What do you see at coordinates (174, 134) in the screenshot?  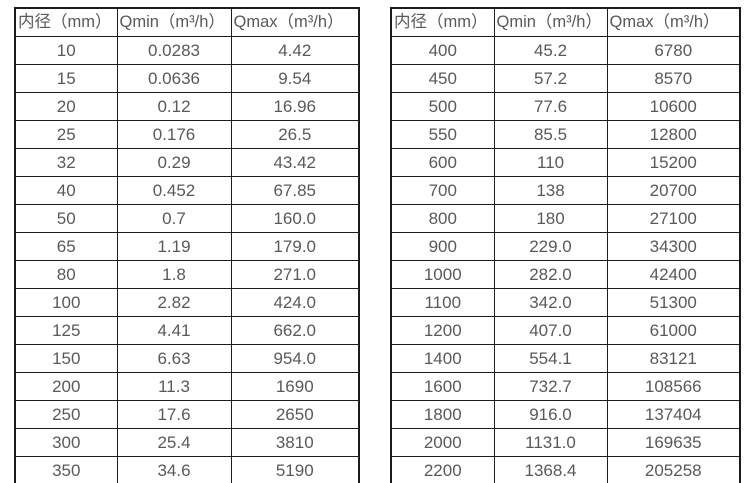 I see `qmin-cell: 0.176` at bounding box center [174, 134].